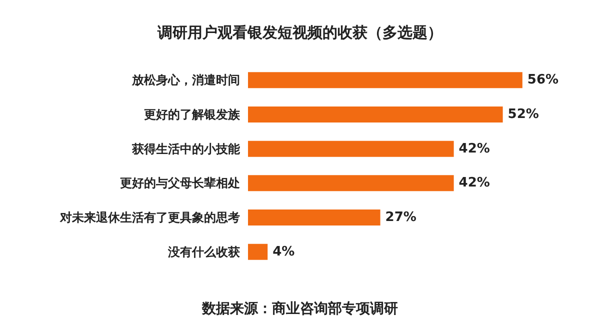  Describe the element at coordinates (400, 217) in the screenshot. I see `data-label: 27%` at that location.